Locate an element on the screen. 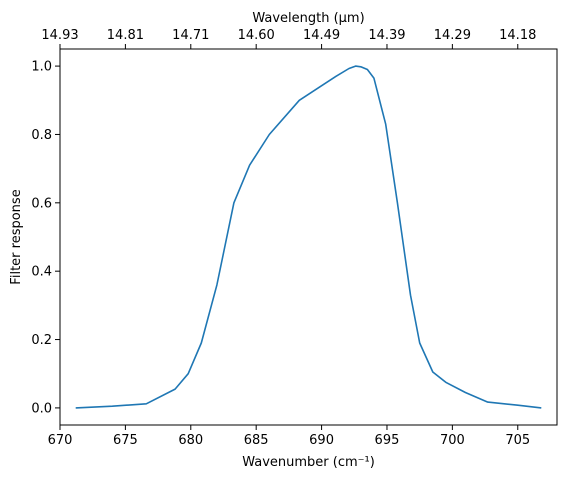  top-tick-label: 14.18 is located at coordinates (517, 35).